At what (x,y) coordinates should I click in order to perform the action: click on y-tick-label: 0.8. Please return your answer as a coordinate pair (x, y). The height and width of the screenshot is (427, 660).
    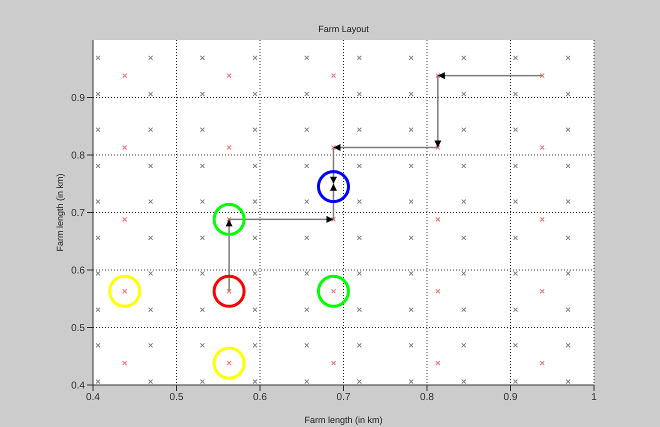
    Looking at the image, I should click on (78, 156).